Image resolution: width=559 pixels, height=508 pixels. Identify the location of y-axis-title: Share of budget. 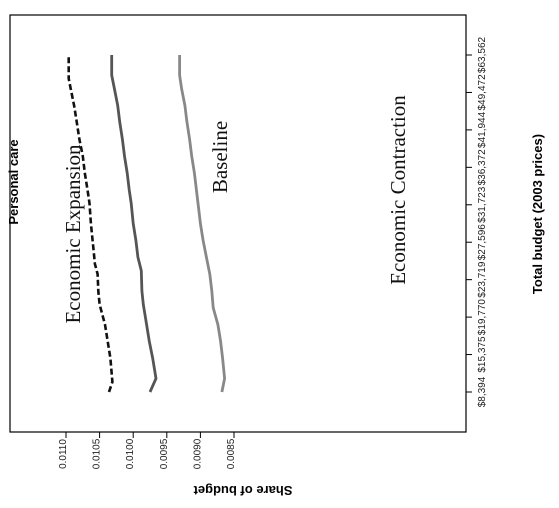
(243, 490).